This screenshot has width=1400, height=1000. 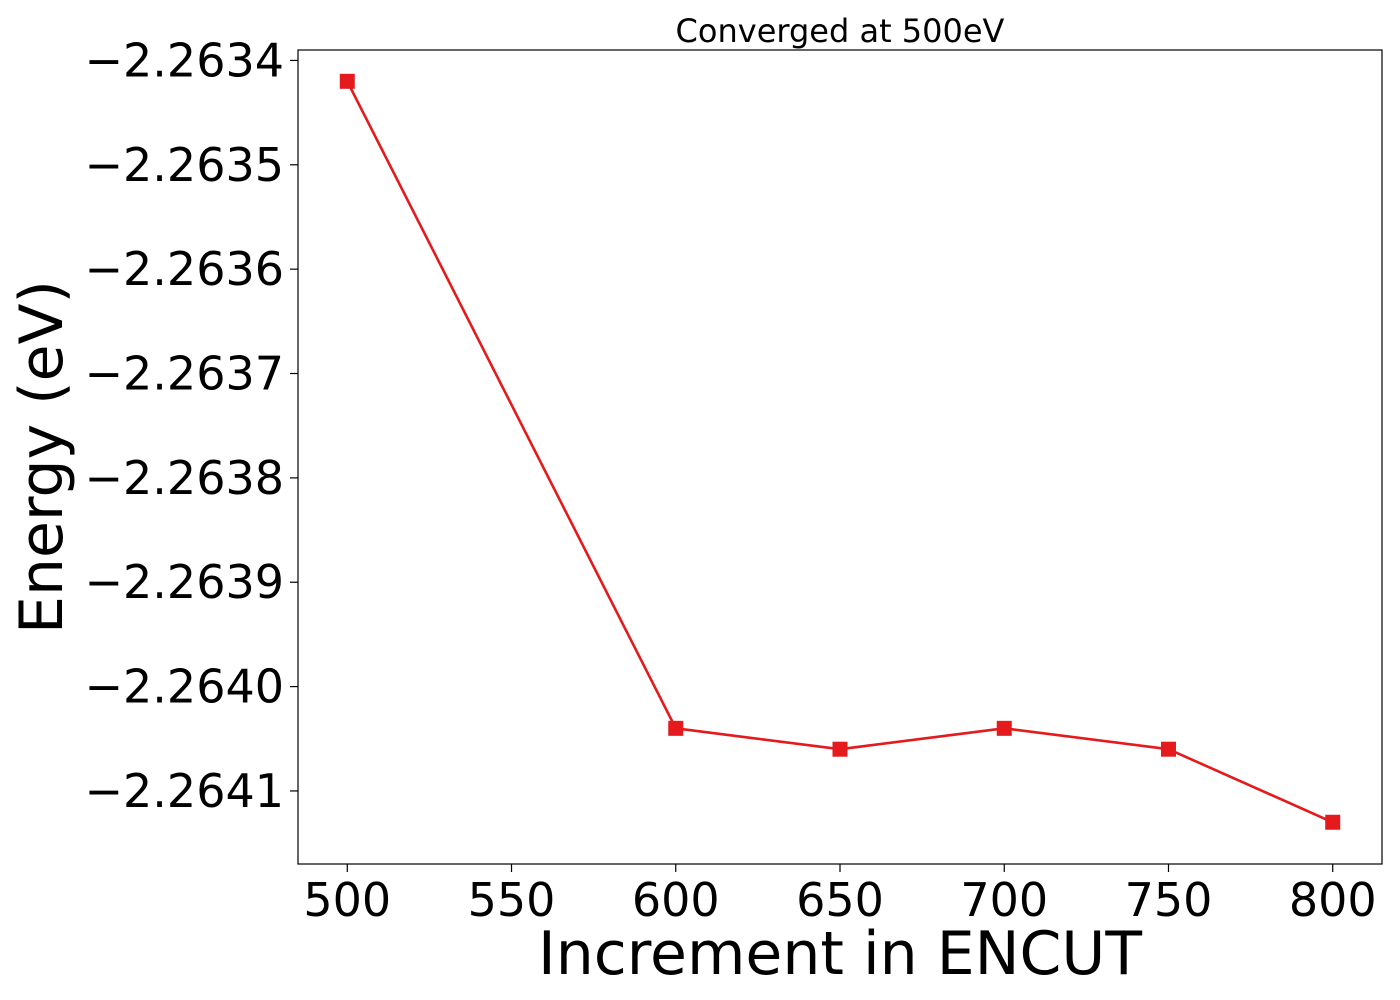 I want to click on chart-title: Converged at 500eV, so click(x=840, y=31).